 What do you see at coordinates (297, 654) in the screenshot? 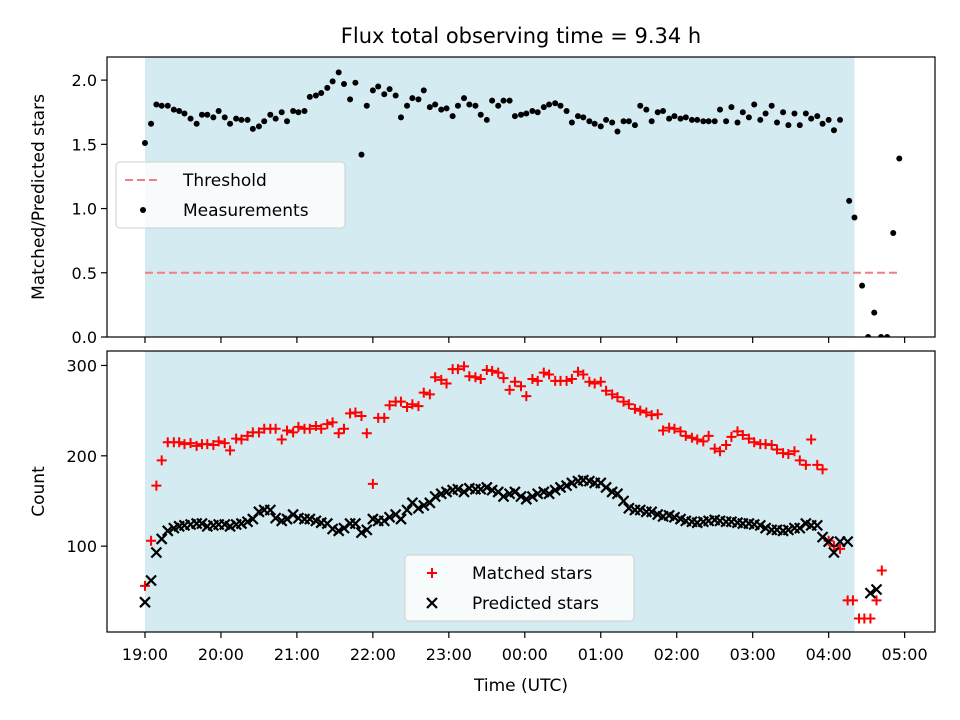
I see `x-tick-label: 21:00` at bounding box center [297, 654].